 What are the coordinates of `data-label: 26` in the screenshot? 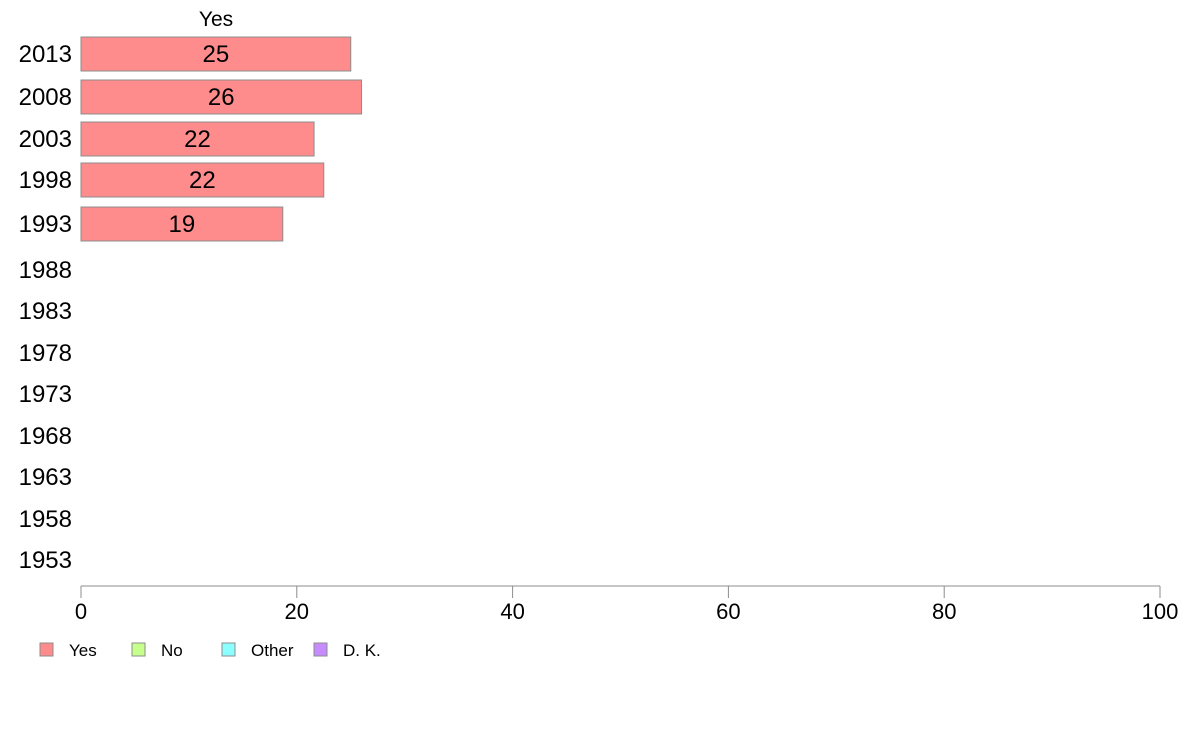 It's located at (221, 97).